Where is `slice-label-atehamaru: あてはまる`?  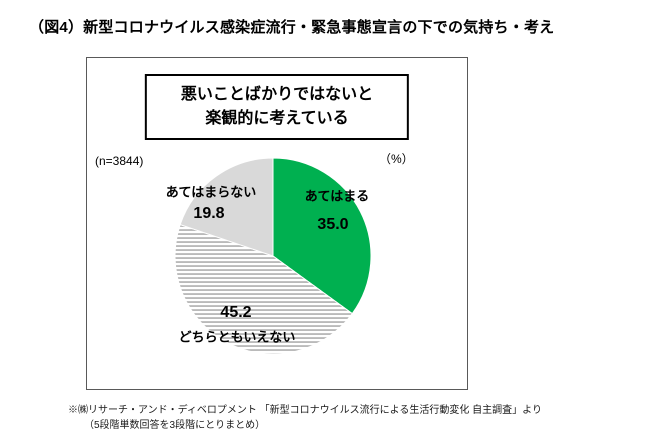 slice-label-atehamaru: あてはまる is located at coordinates (337, 196).